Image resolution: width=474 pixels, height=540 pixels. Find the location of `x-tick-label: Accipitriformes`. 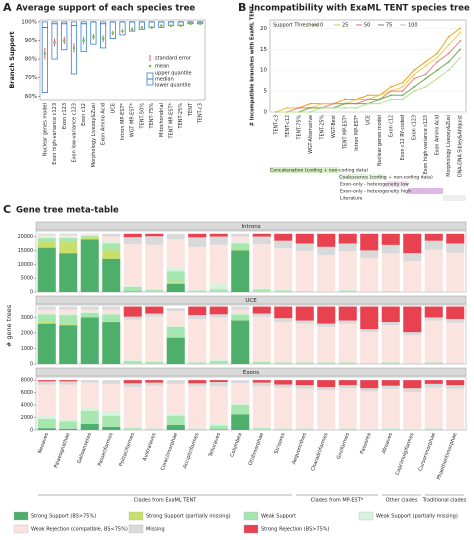

x-tick-label: Accipitriformes is located at coordinates (191, 451).